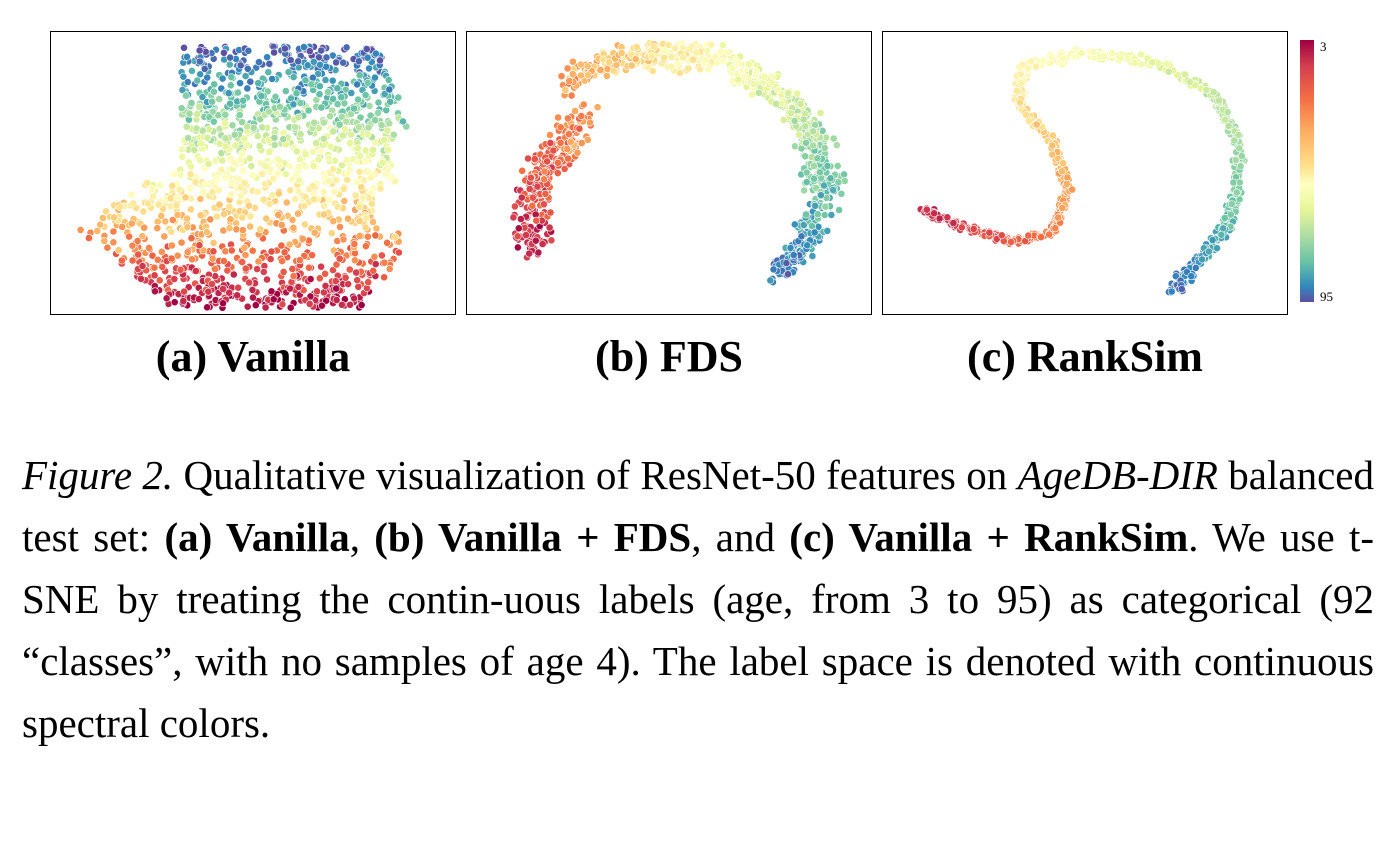  What do you see at coordinates (1082, 171) in the screenshot?
I see `ranksim-tsne-plot` at bounding box center [1082, 171].